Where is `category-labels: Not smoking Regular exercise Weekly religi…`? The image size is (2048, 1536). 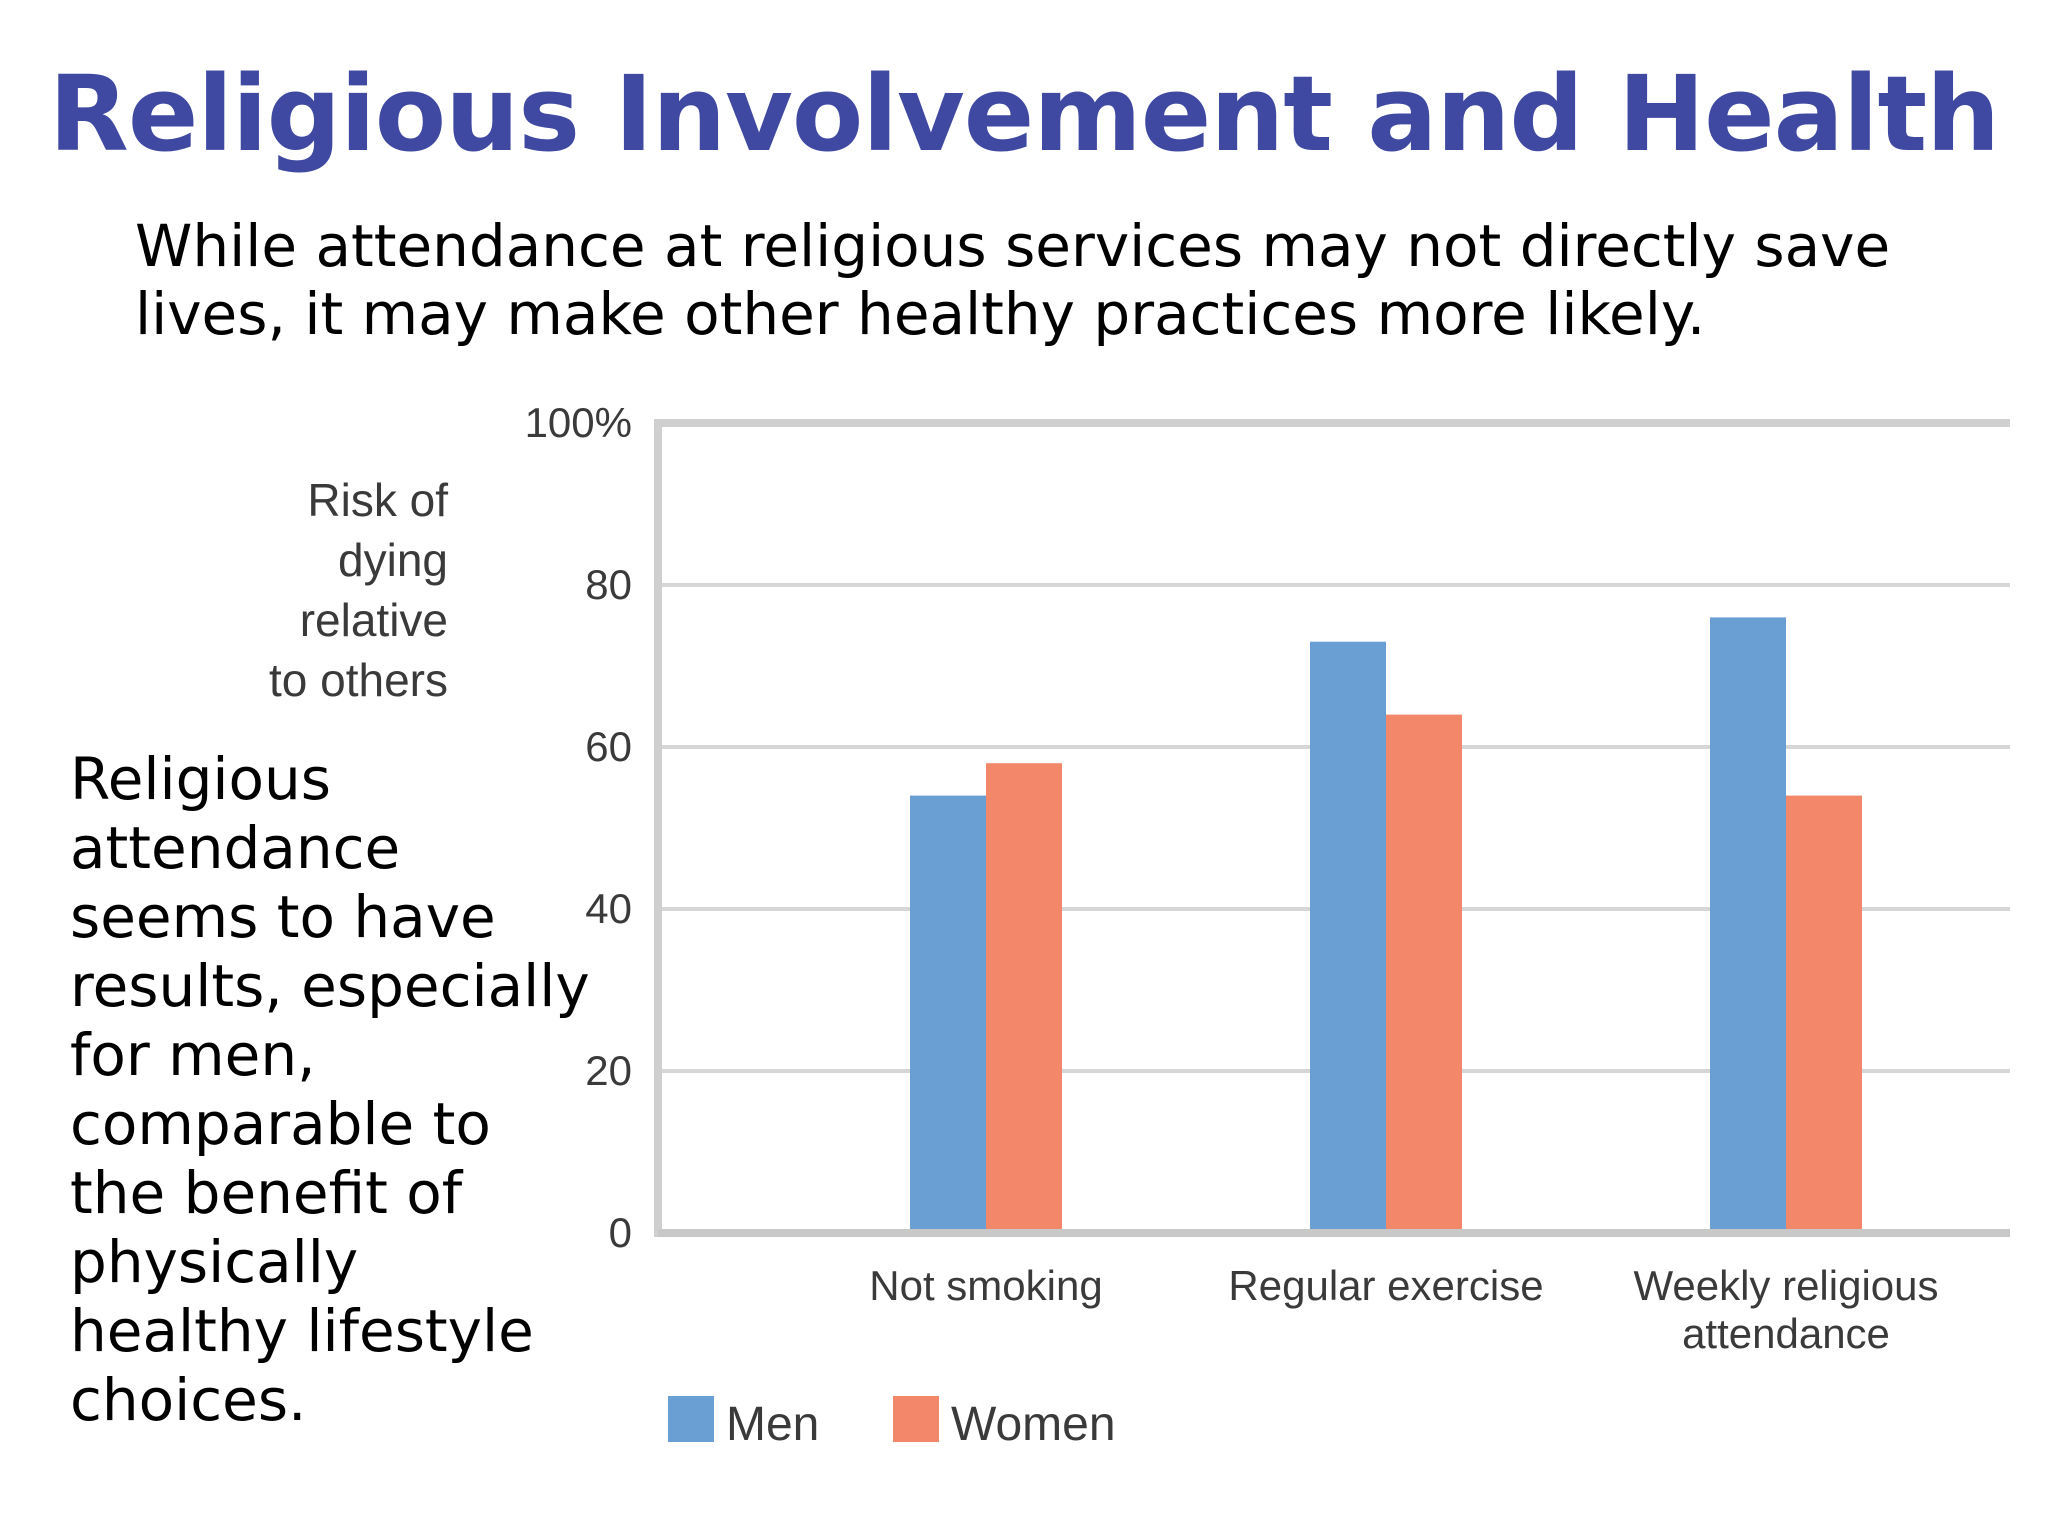
category-labels: Not smoking Regular exercise Weekly religi… is located at coordinates (1403, 1309).